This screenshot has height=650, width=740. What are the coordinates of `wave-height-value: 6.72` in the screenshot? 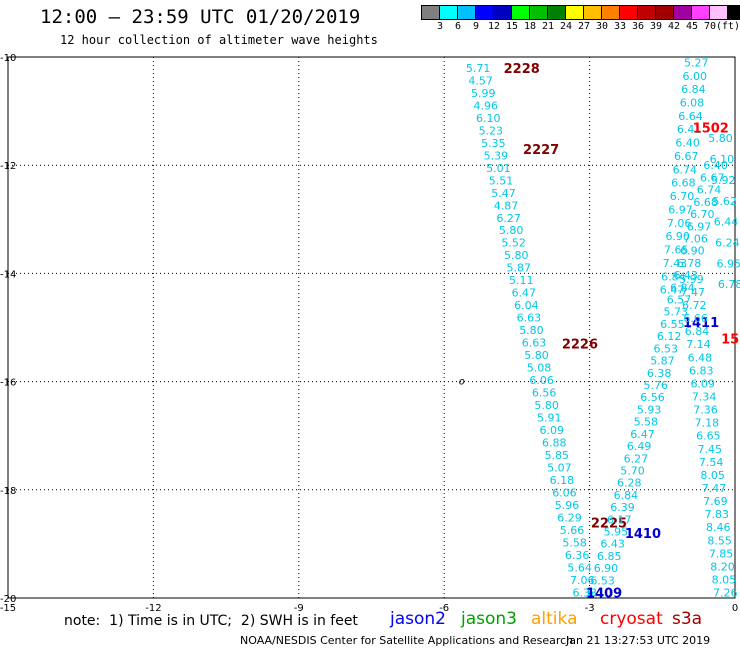 It's located at (694, 305).